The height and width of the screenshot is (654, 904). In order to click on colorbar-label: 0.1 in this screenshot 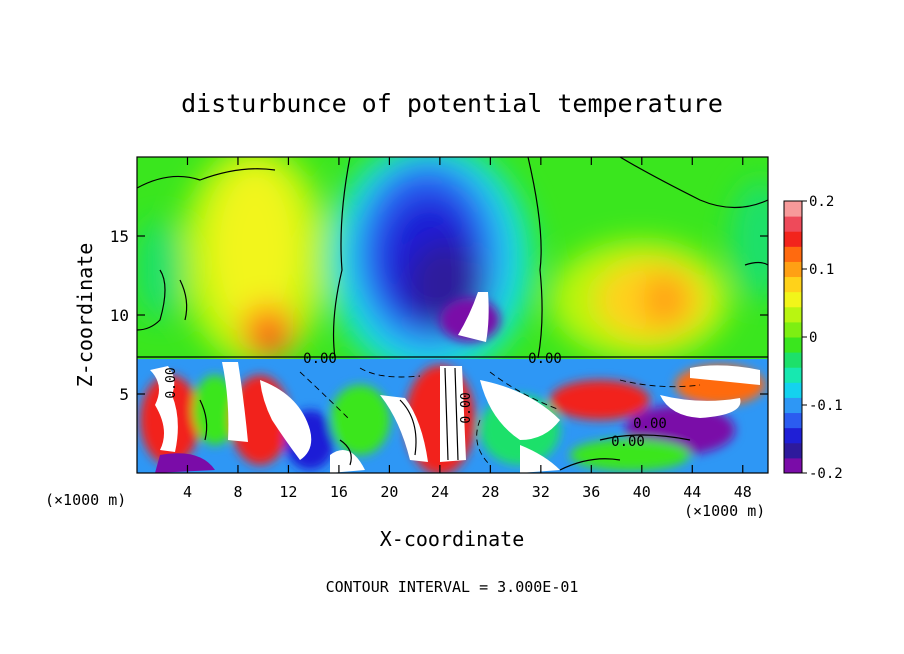, I will do `click(821, 270)`.